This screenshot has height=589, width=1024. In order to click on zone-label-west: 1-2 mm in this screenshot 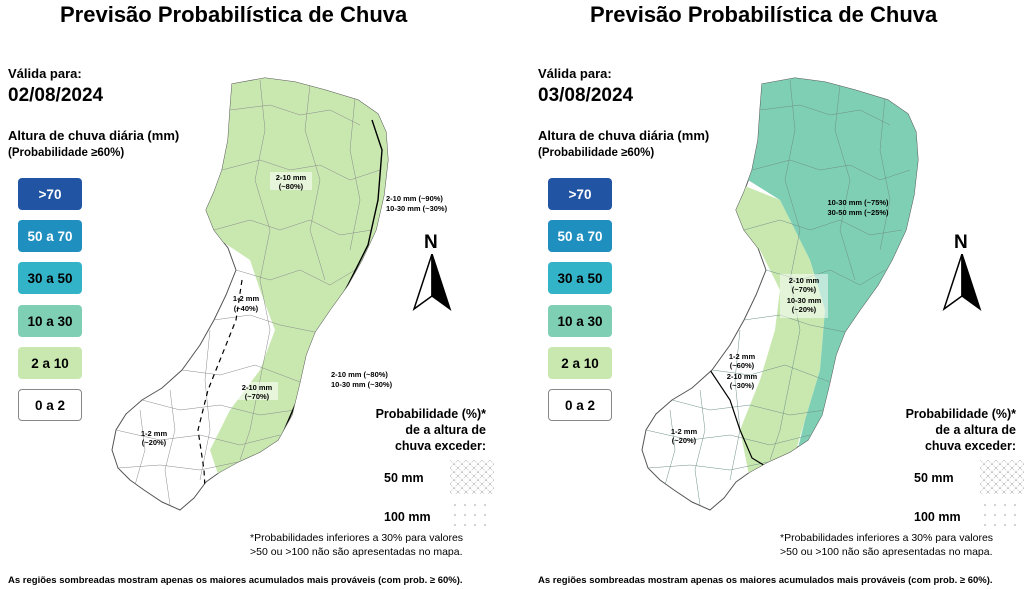, I will do `click(742, 356)`.